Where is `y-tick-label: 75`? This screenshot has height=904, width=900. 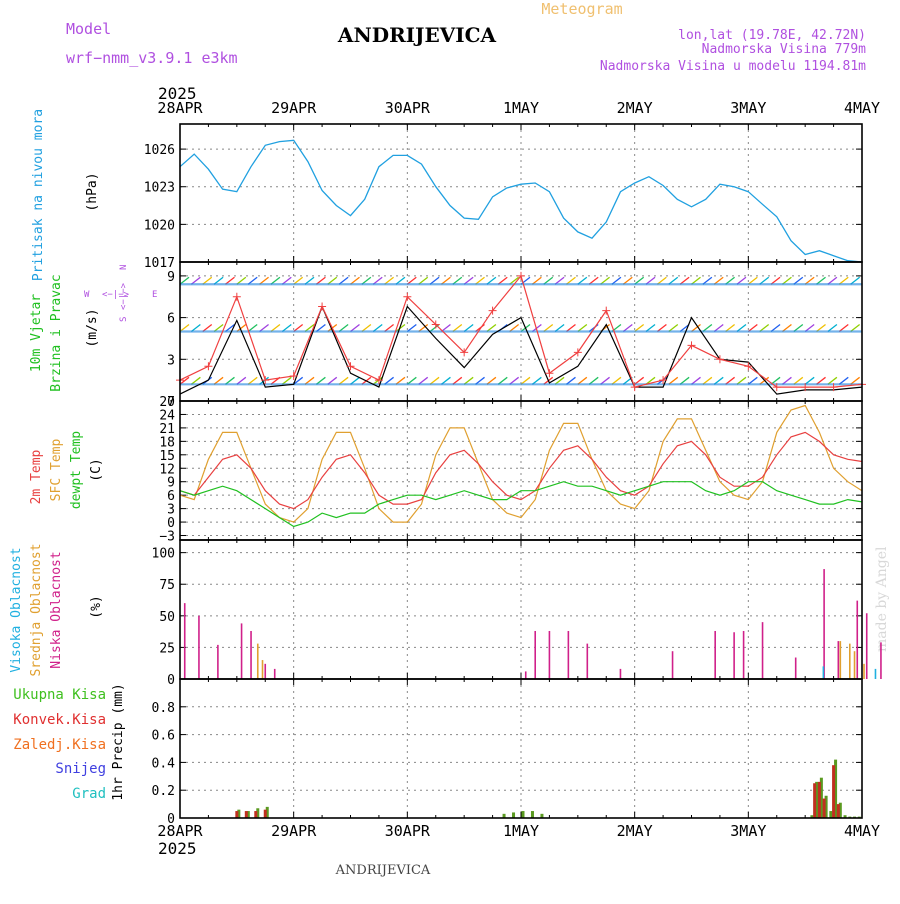
y-tick-label: 75 is located at coordinates (167, 585).